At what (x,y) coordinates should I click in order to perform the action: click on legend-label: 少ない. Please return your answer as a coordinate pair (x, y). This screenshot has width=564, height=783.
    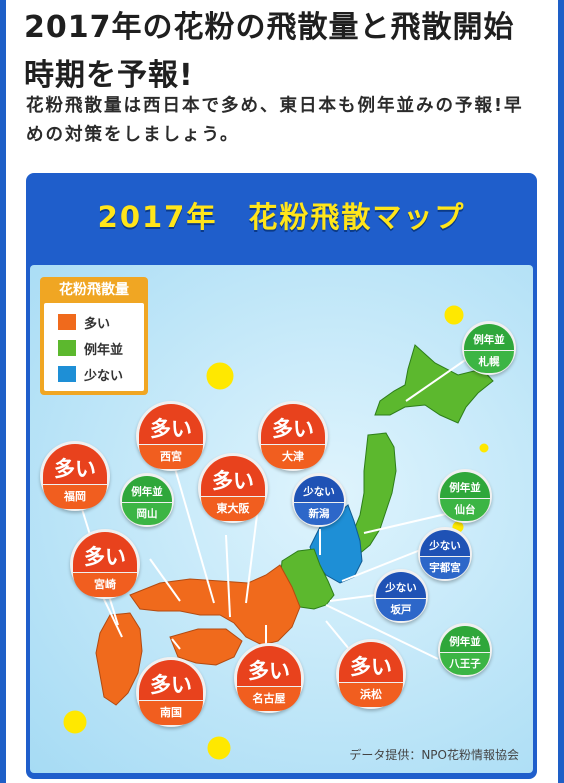
    Looking at the image, I should click on (104, 376).